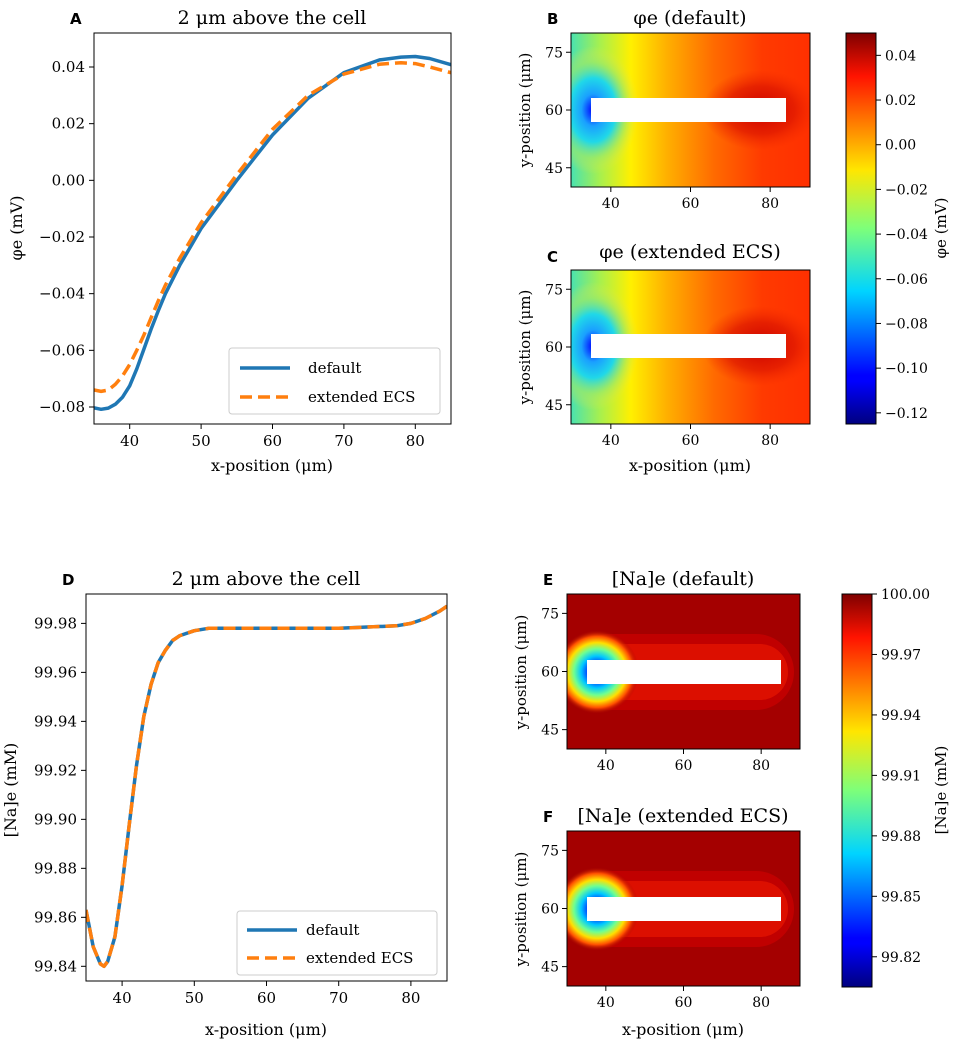 This screenshot has height=1047, width=957. Describe the element at coordinates (691, 204) in the screenshot. I see `panel-b-xtick-label: 60` at that location.